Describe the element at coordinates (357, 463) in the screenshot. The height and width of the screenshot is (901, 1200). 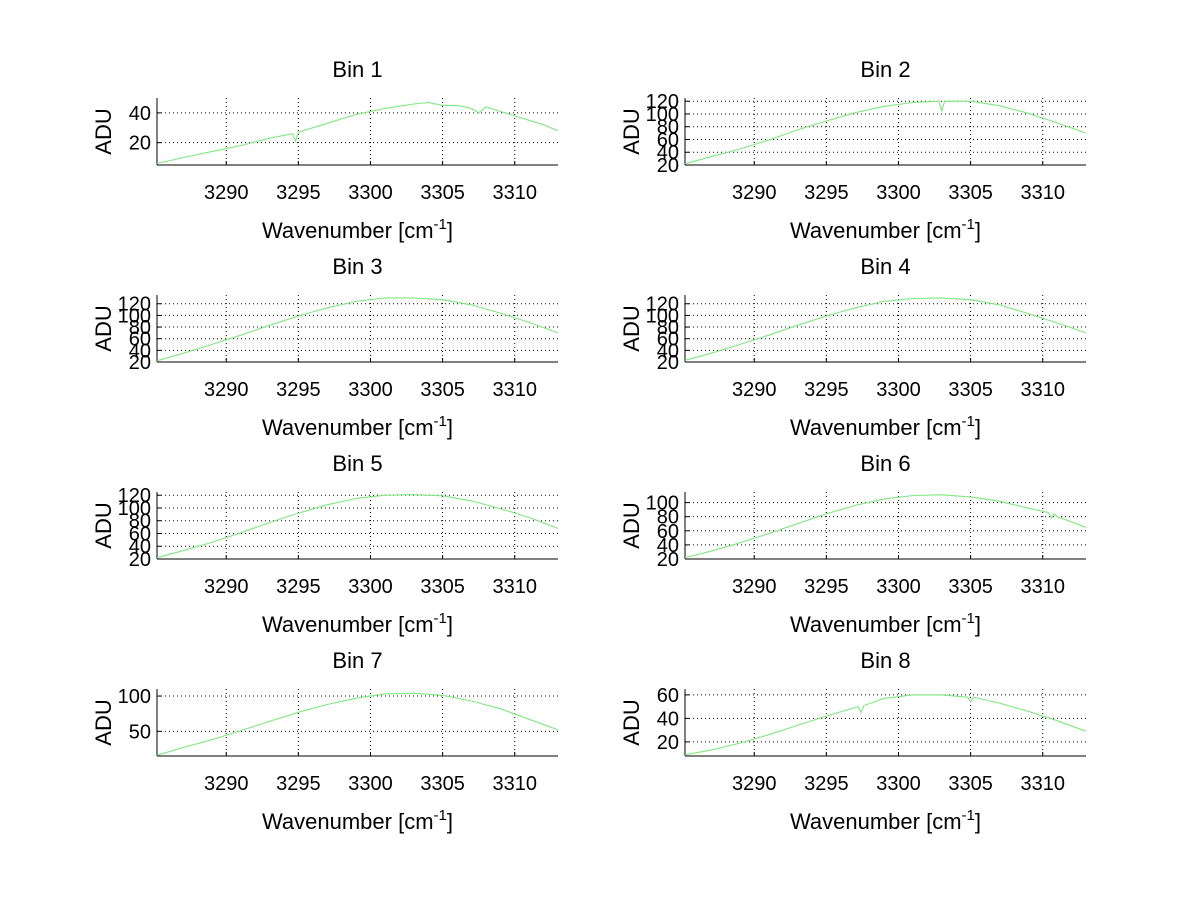
I see `subplot-title: Bin 5` at that location.